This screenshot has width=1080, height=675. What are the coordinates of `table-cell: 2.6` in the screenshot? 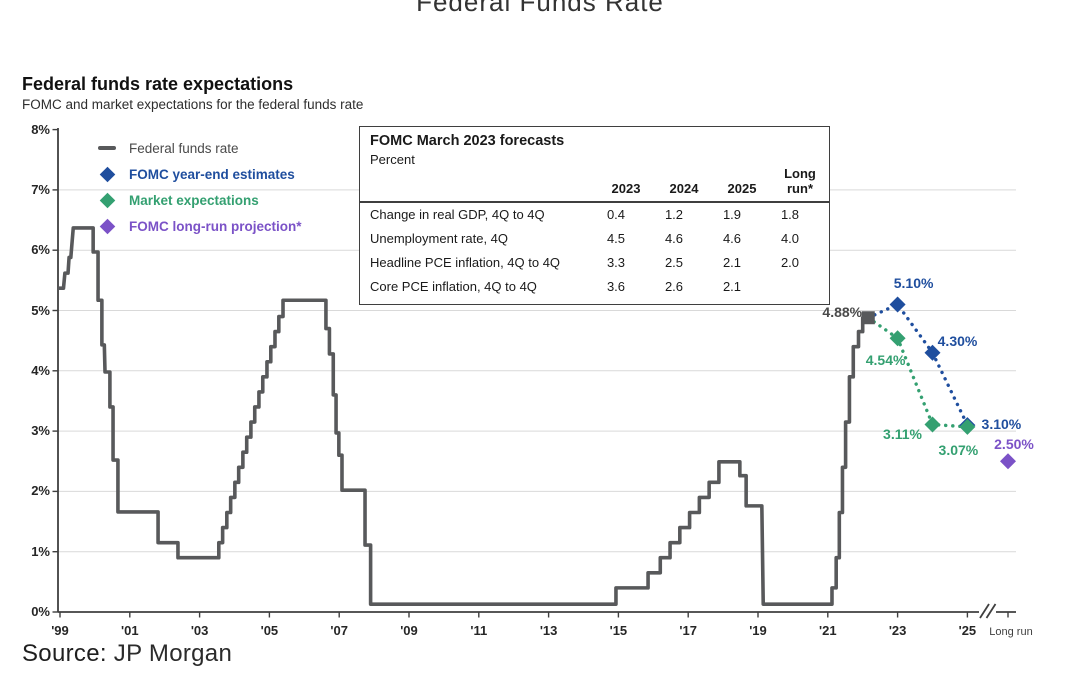 It's located at (674, 287).